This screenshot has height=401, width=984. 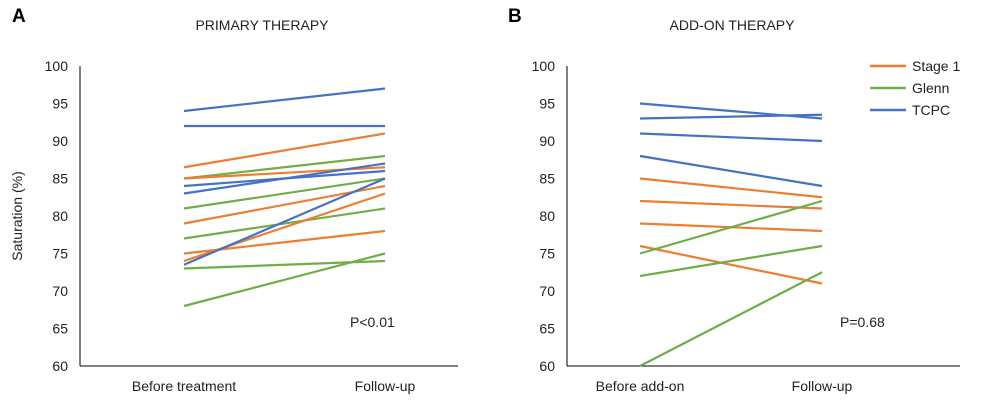 I want to click on x-tick-label: Before add-on, so click(x=640, y=386).